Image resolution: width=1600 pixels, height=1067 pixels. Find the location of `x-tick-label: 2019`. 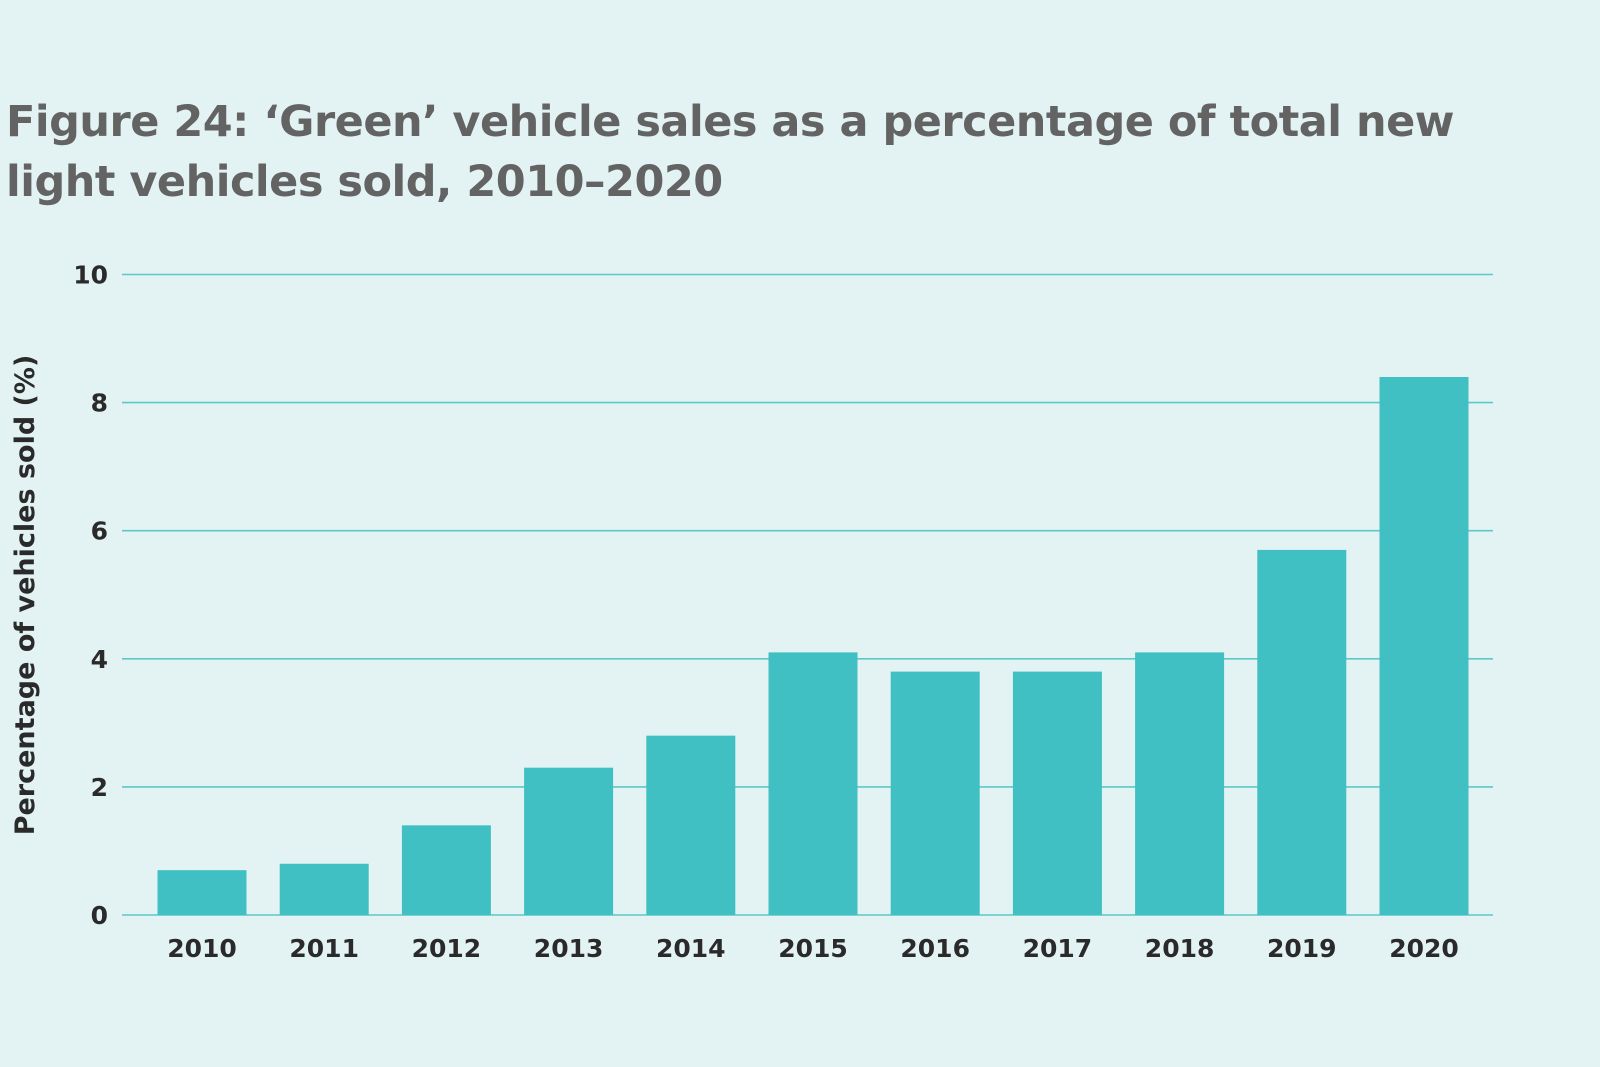

x-tick-label: 2019 is located at coordinates (1302, 948).